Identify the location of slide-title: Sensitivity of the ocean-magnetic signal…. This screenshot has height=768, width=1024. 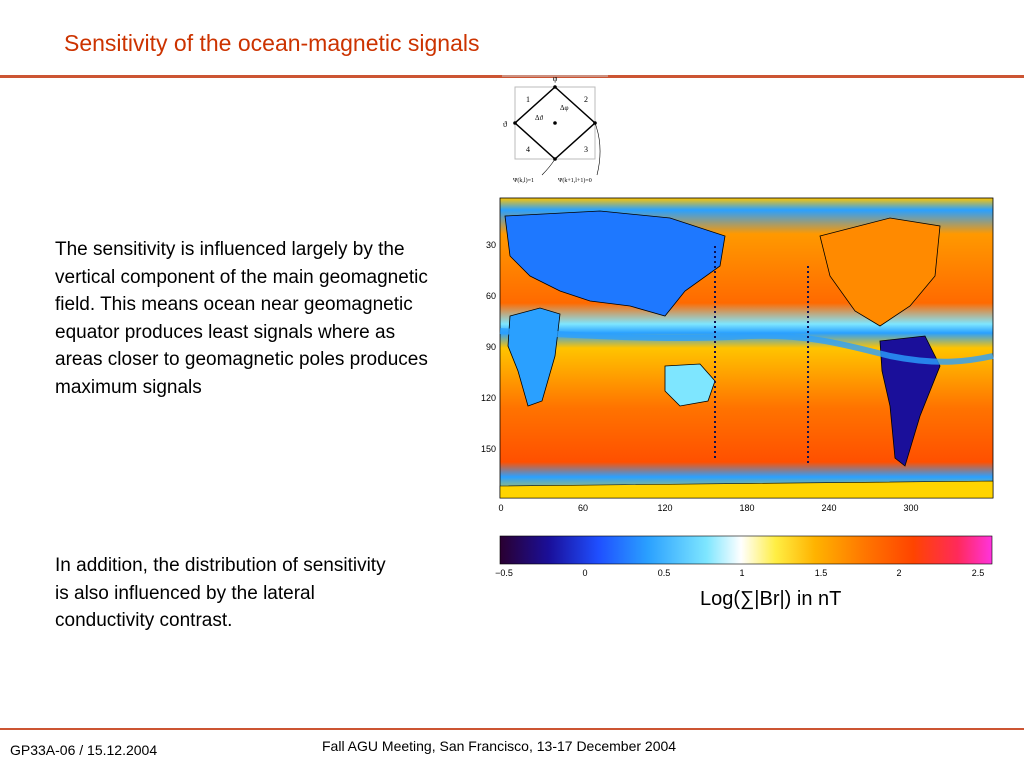
(272, 43).